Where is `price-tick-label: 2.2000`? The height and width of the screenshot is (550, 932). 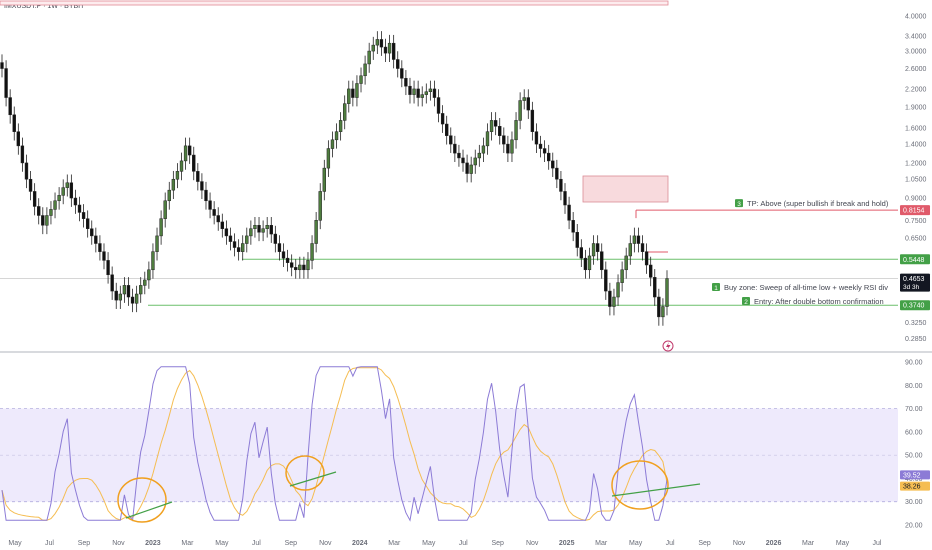 price-tick-label: 2.2000 is located at coordinates (916, 89).